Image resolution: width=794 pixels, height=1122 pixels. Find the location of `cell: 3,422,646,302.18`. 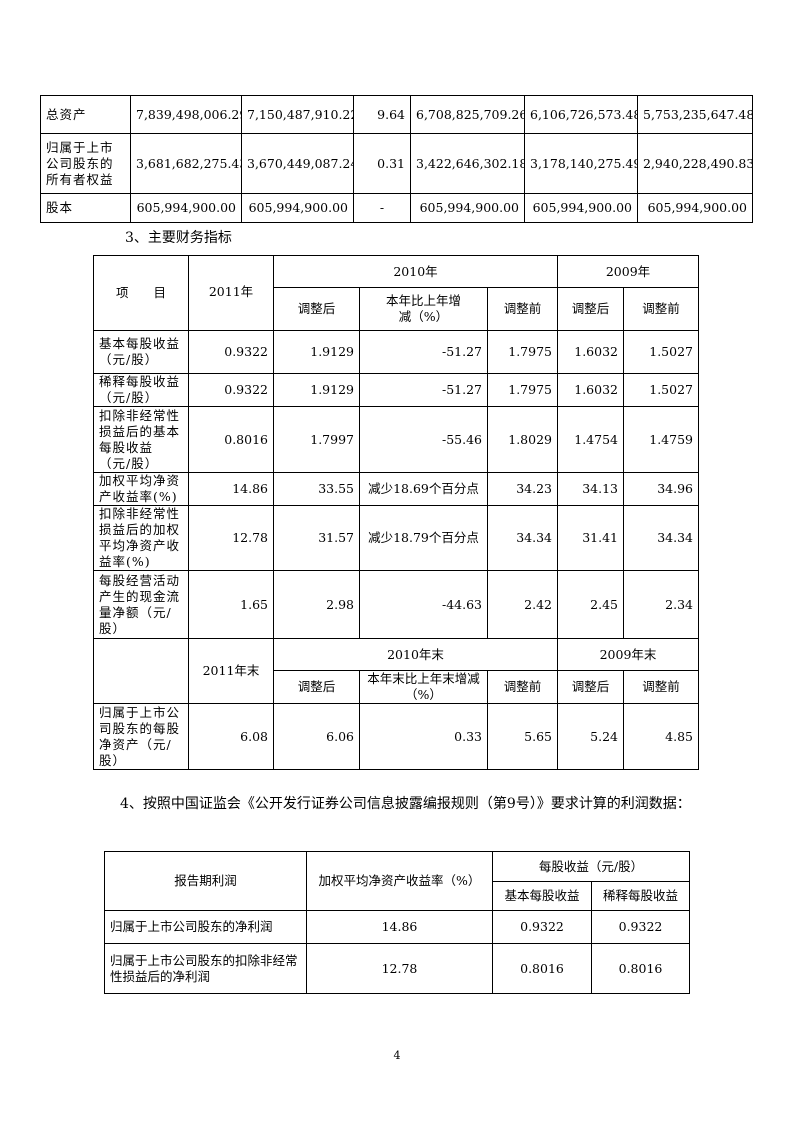

cell: 3,422,646,302.18 is located at coordinates (467, 163).